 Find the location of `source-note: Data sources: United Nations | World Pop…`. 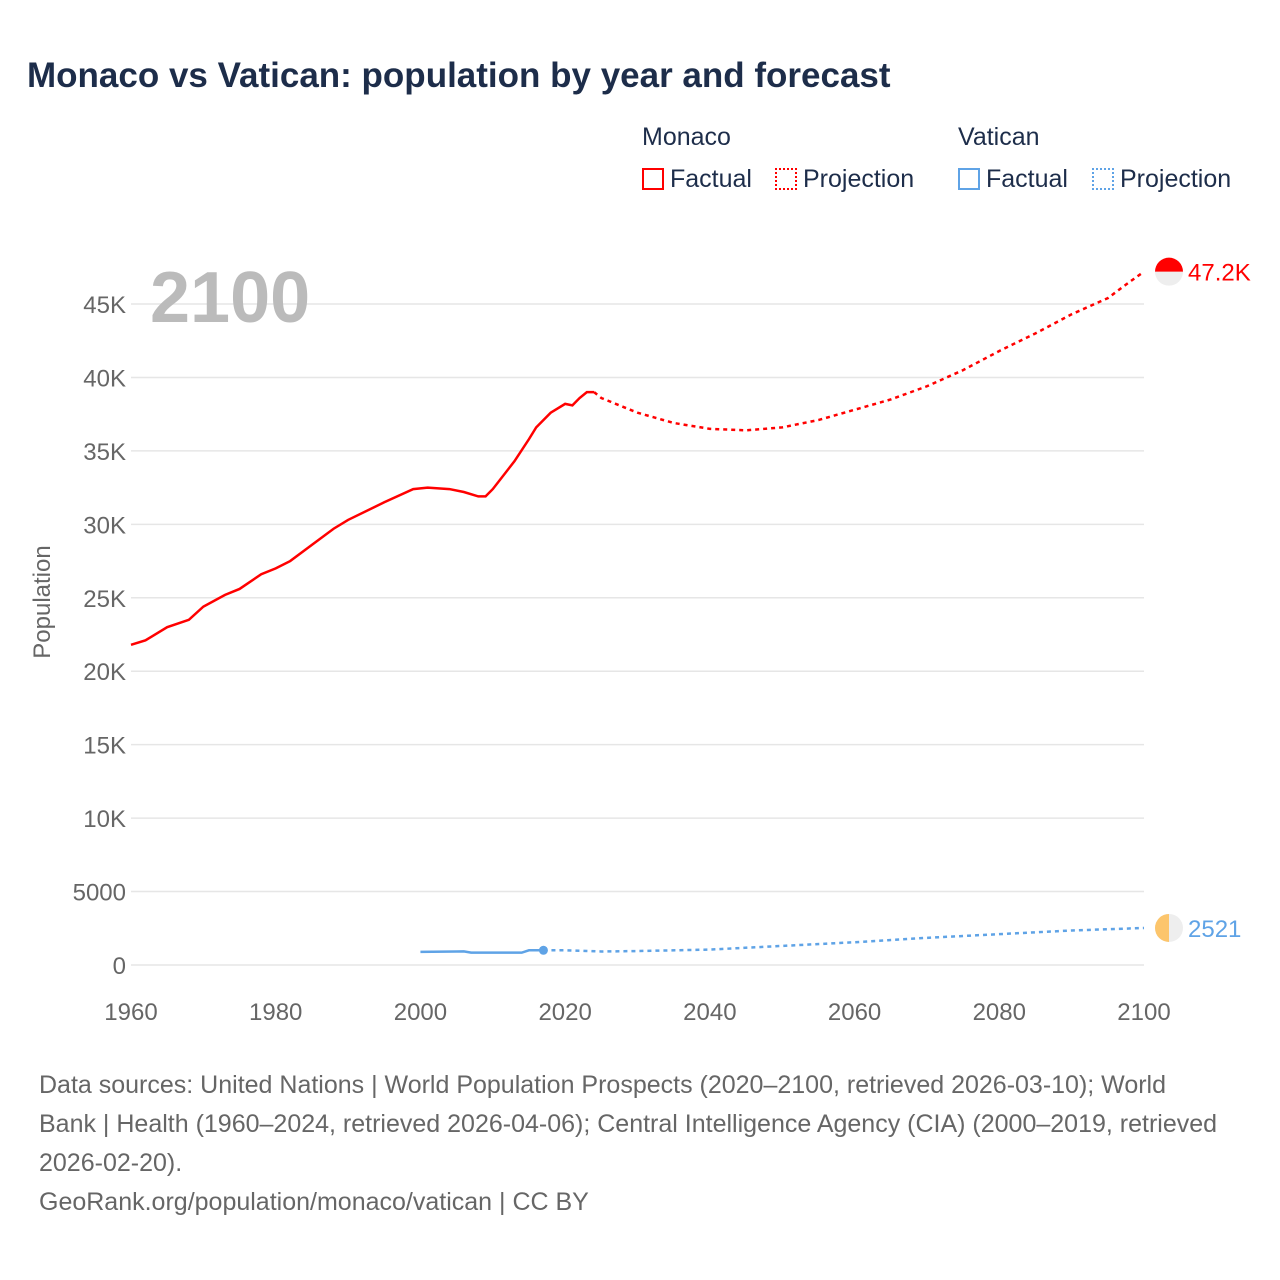

source-note: Data sources: United Nations | World Pop… is located at coordinates (634, 1144).